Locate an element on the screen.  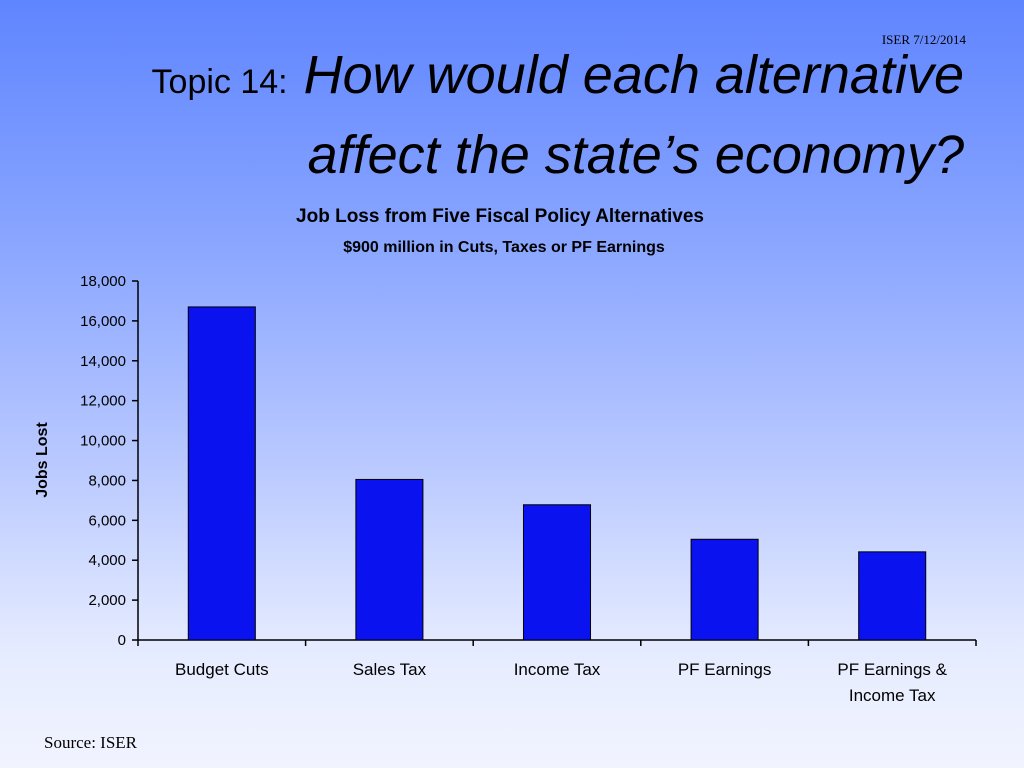
y-tick-label: 8,000 is located at coordinates (107, 480).